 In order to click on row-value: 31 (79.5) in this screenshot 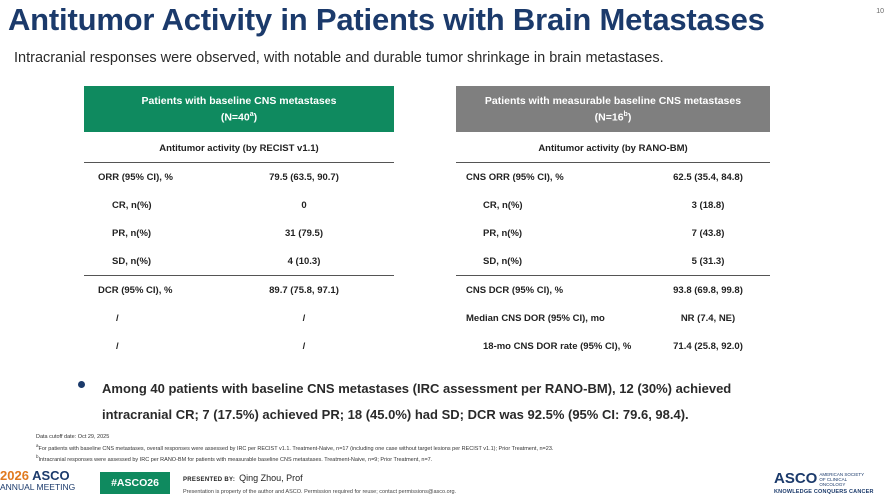, I will do `click(304, 233)`.